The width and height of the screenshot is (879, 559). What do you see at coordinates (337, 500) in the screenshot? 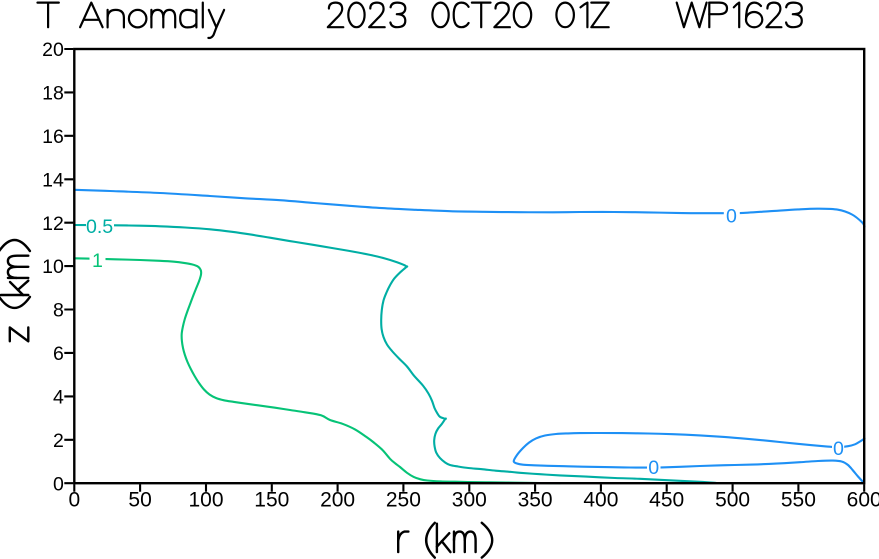
I see `svg-text: 200` at bounding box center [337, 500].